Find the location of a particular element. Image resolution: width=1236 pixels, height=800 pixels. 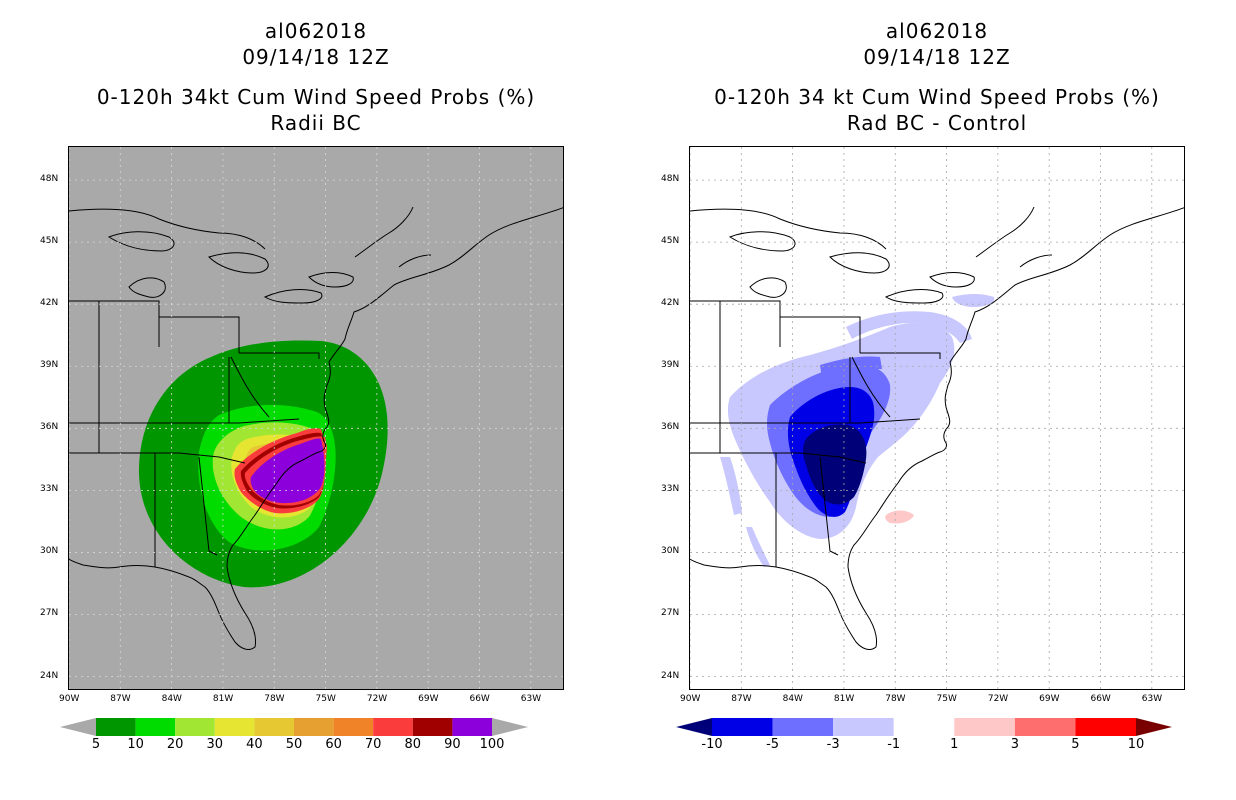

state-borders-r is located at coordinates (815, 433).